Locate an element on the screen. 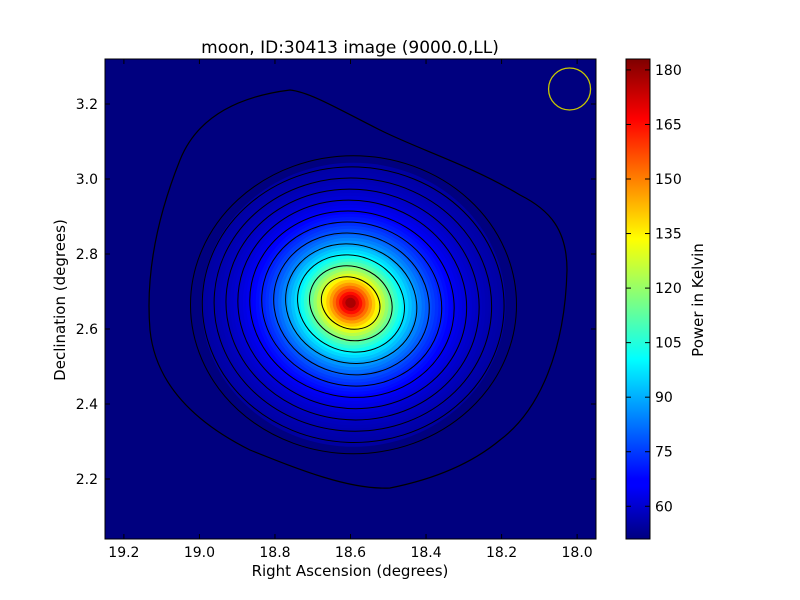 The image size is (800, 600). colorbar: 60 75 90 105 120 135 150 165 180 is located at coordinates (653, 299).